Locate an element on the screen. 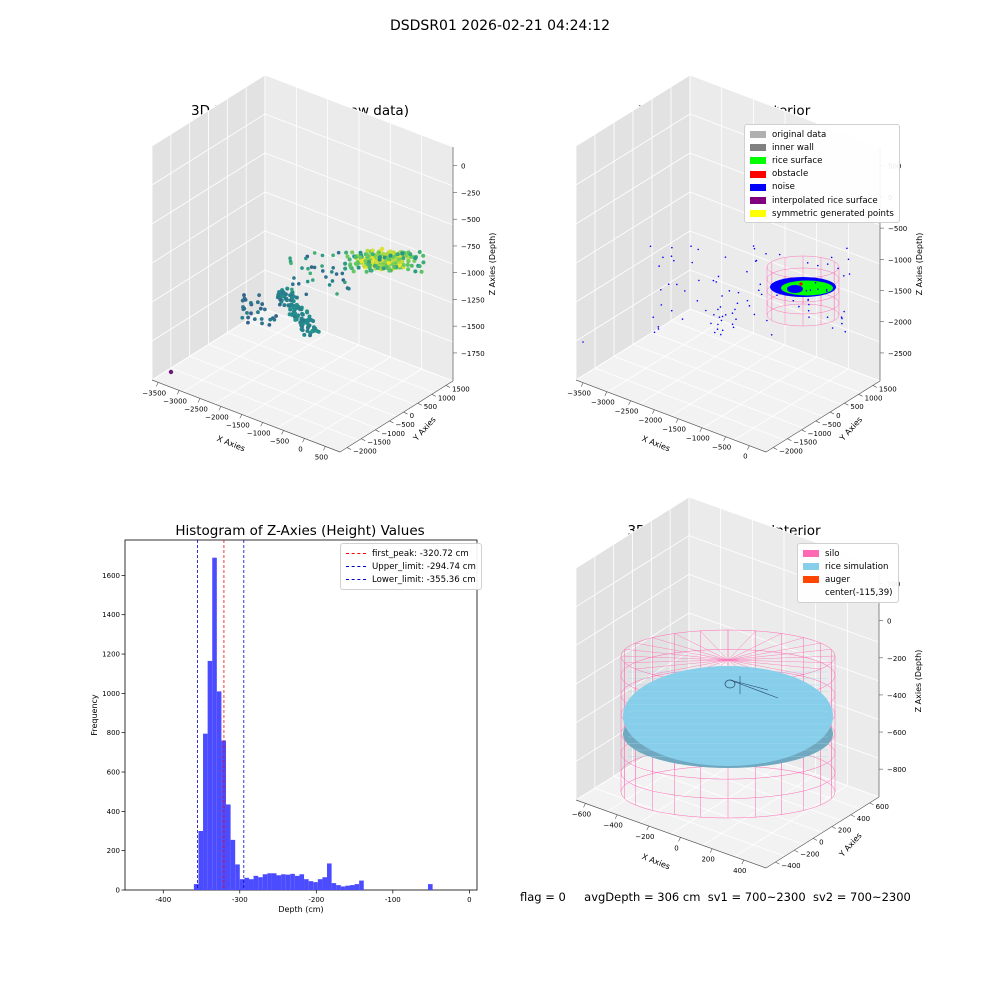 Image resolution: width=1000 pixels, height=1000 pixels. legend-label: symmetric generated points is located at coordinates (833, 213).